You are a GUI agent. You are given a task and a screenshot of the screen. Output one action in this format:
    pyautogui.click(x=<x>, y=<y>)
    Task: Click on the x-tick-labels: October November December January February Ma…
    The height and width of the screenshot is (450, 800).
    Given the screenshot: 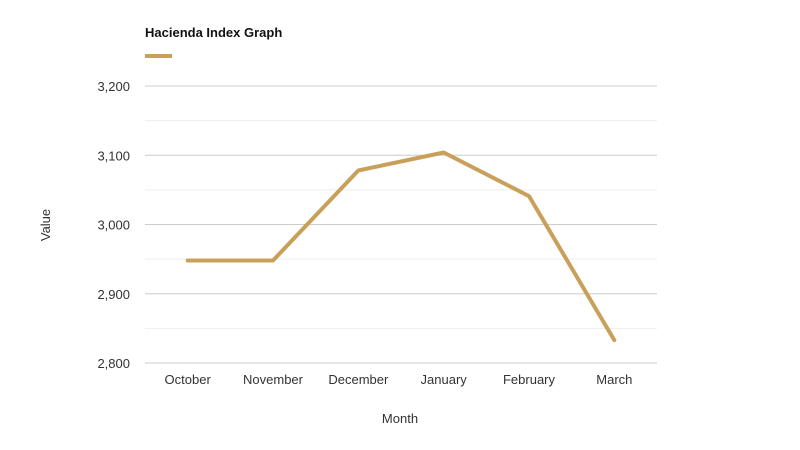 What is the action you would take?
    pyautogui.click(x=399, y=379)
    